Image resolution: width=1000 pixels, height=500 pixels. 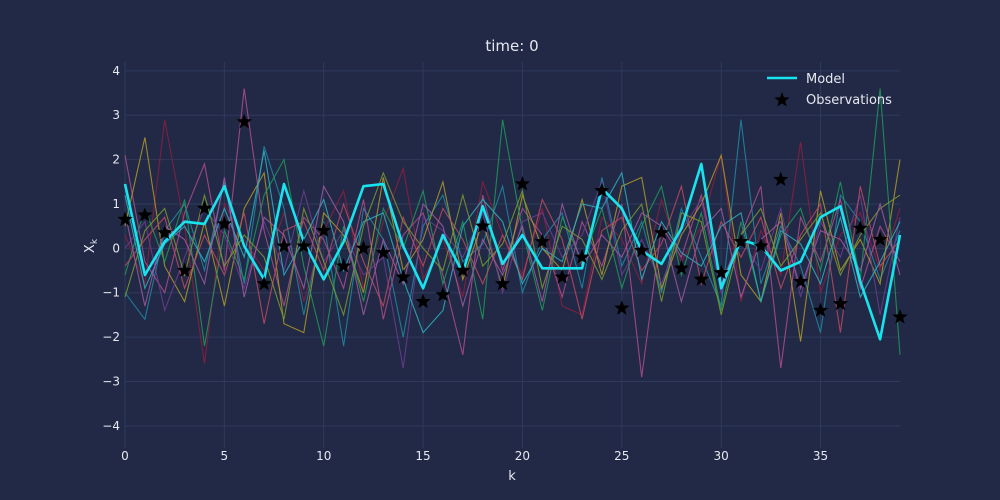 I want to click on legend-star-marker, so click(x=782, y=99).